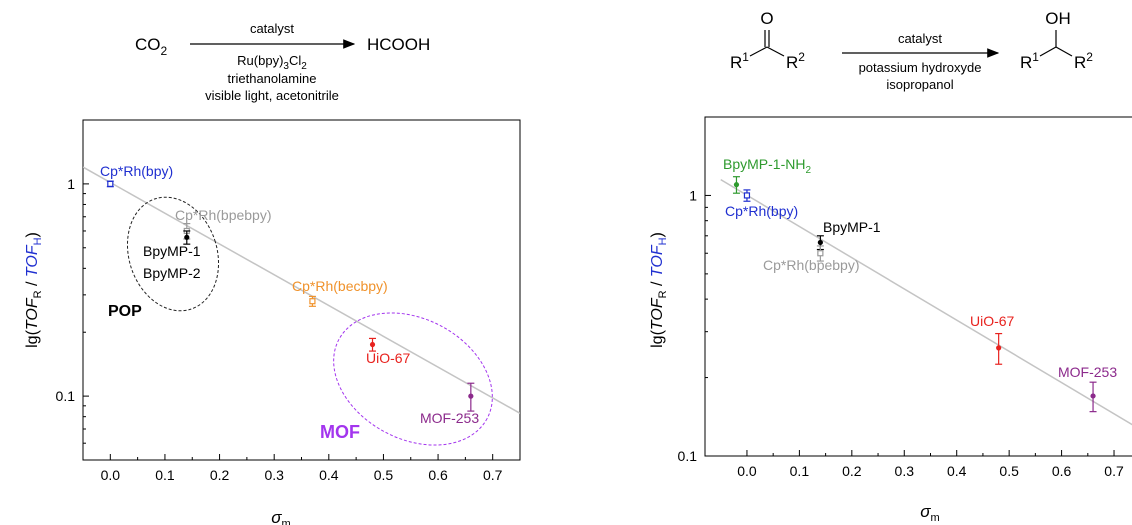 The width and height of the screenshot is (1132, 525). What do you see at coordinates (311, 468) in the screenshot?
I see `x-ticks-left: 0.0 0.1 0.2 0.3 0.4 0.5 0.6 0.7` at bounding box center [311, 468].